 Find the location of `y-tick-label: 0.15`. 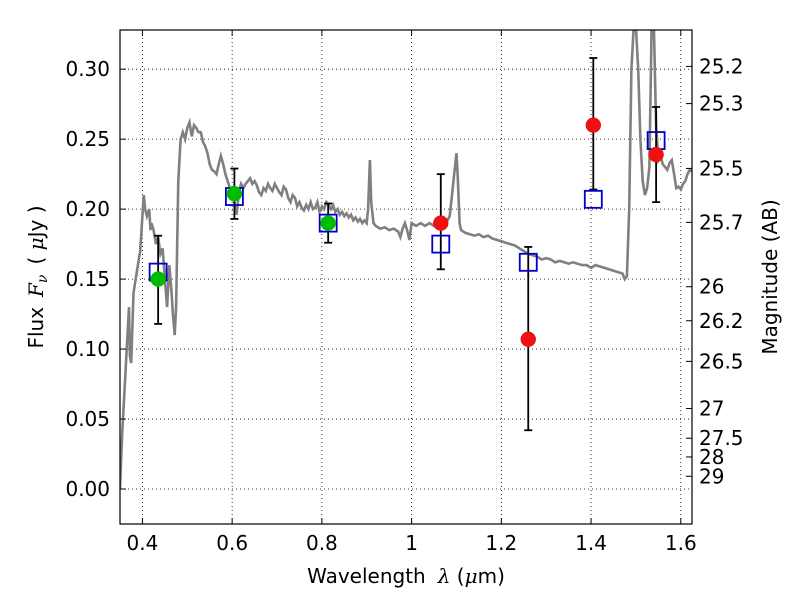

y-tick-label: 0.15 is located at coordinates (87, 279).